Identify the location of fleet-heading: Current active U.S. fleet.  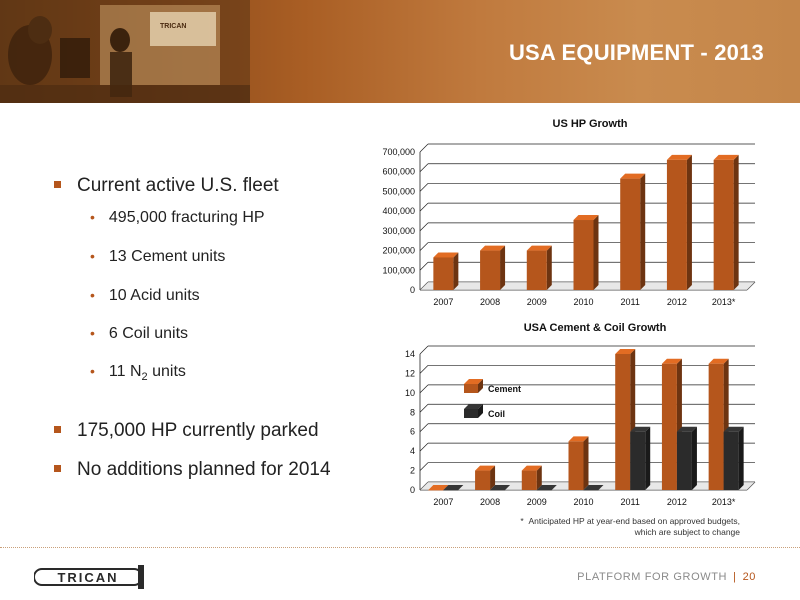
(166, 186).